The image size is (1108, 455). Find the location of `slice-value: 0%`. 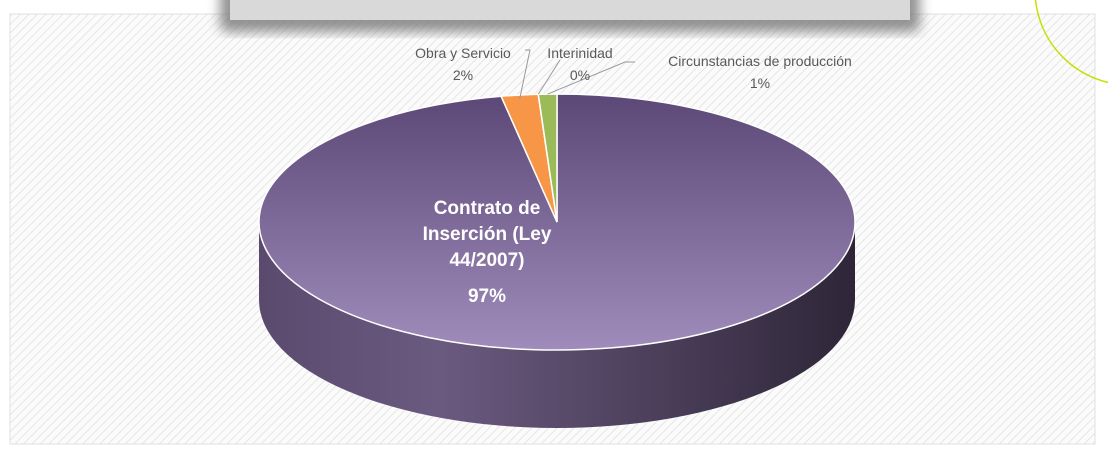

slice-value: 0% is located at coordinates (580, 75).